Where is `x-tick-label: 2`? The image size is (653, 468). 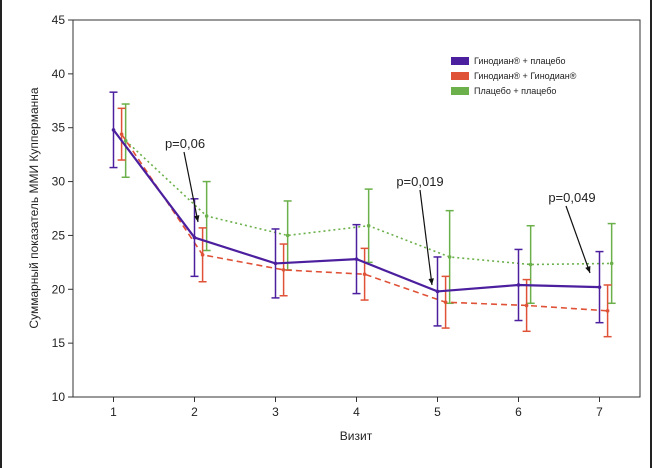 x-tick-label: 2 is located at coordinates (194, 412).